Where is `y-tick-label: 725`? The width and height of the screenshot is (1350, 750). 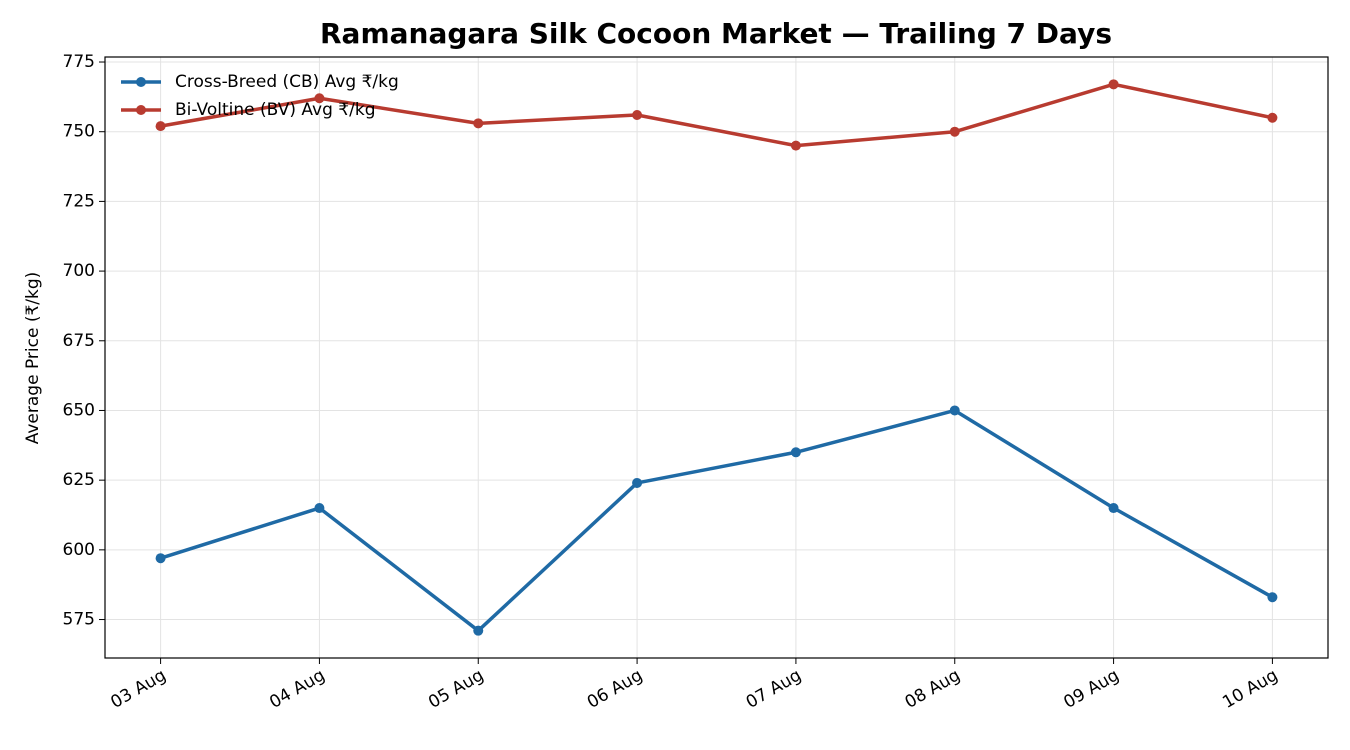
y-tick-label: 725 is located at coordinates (79, 201).